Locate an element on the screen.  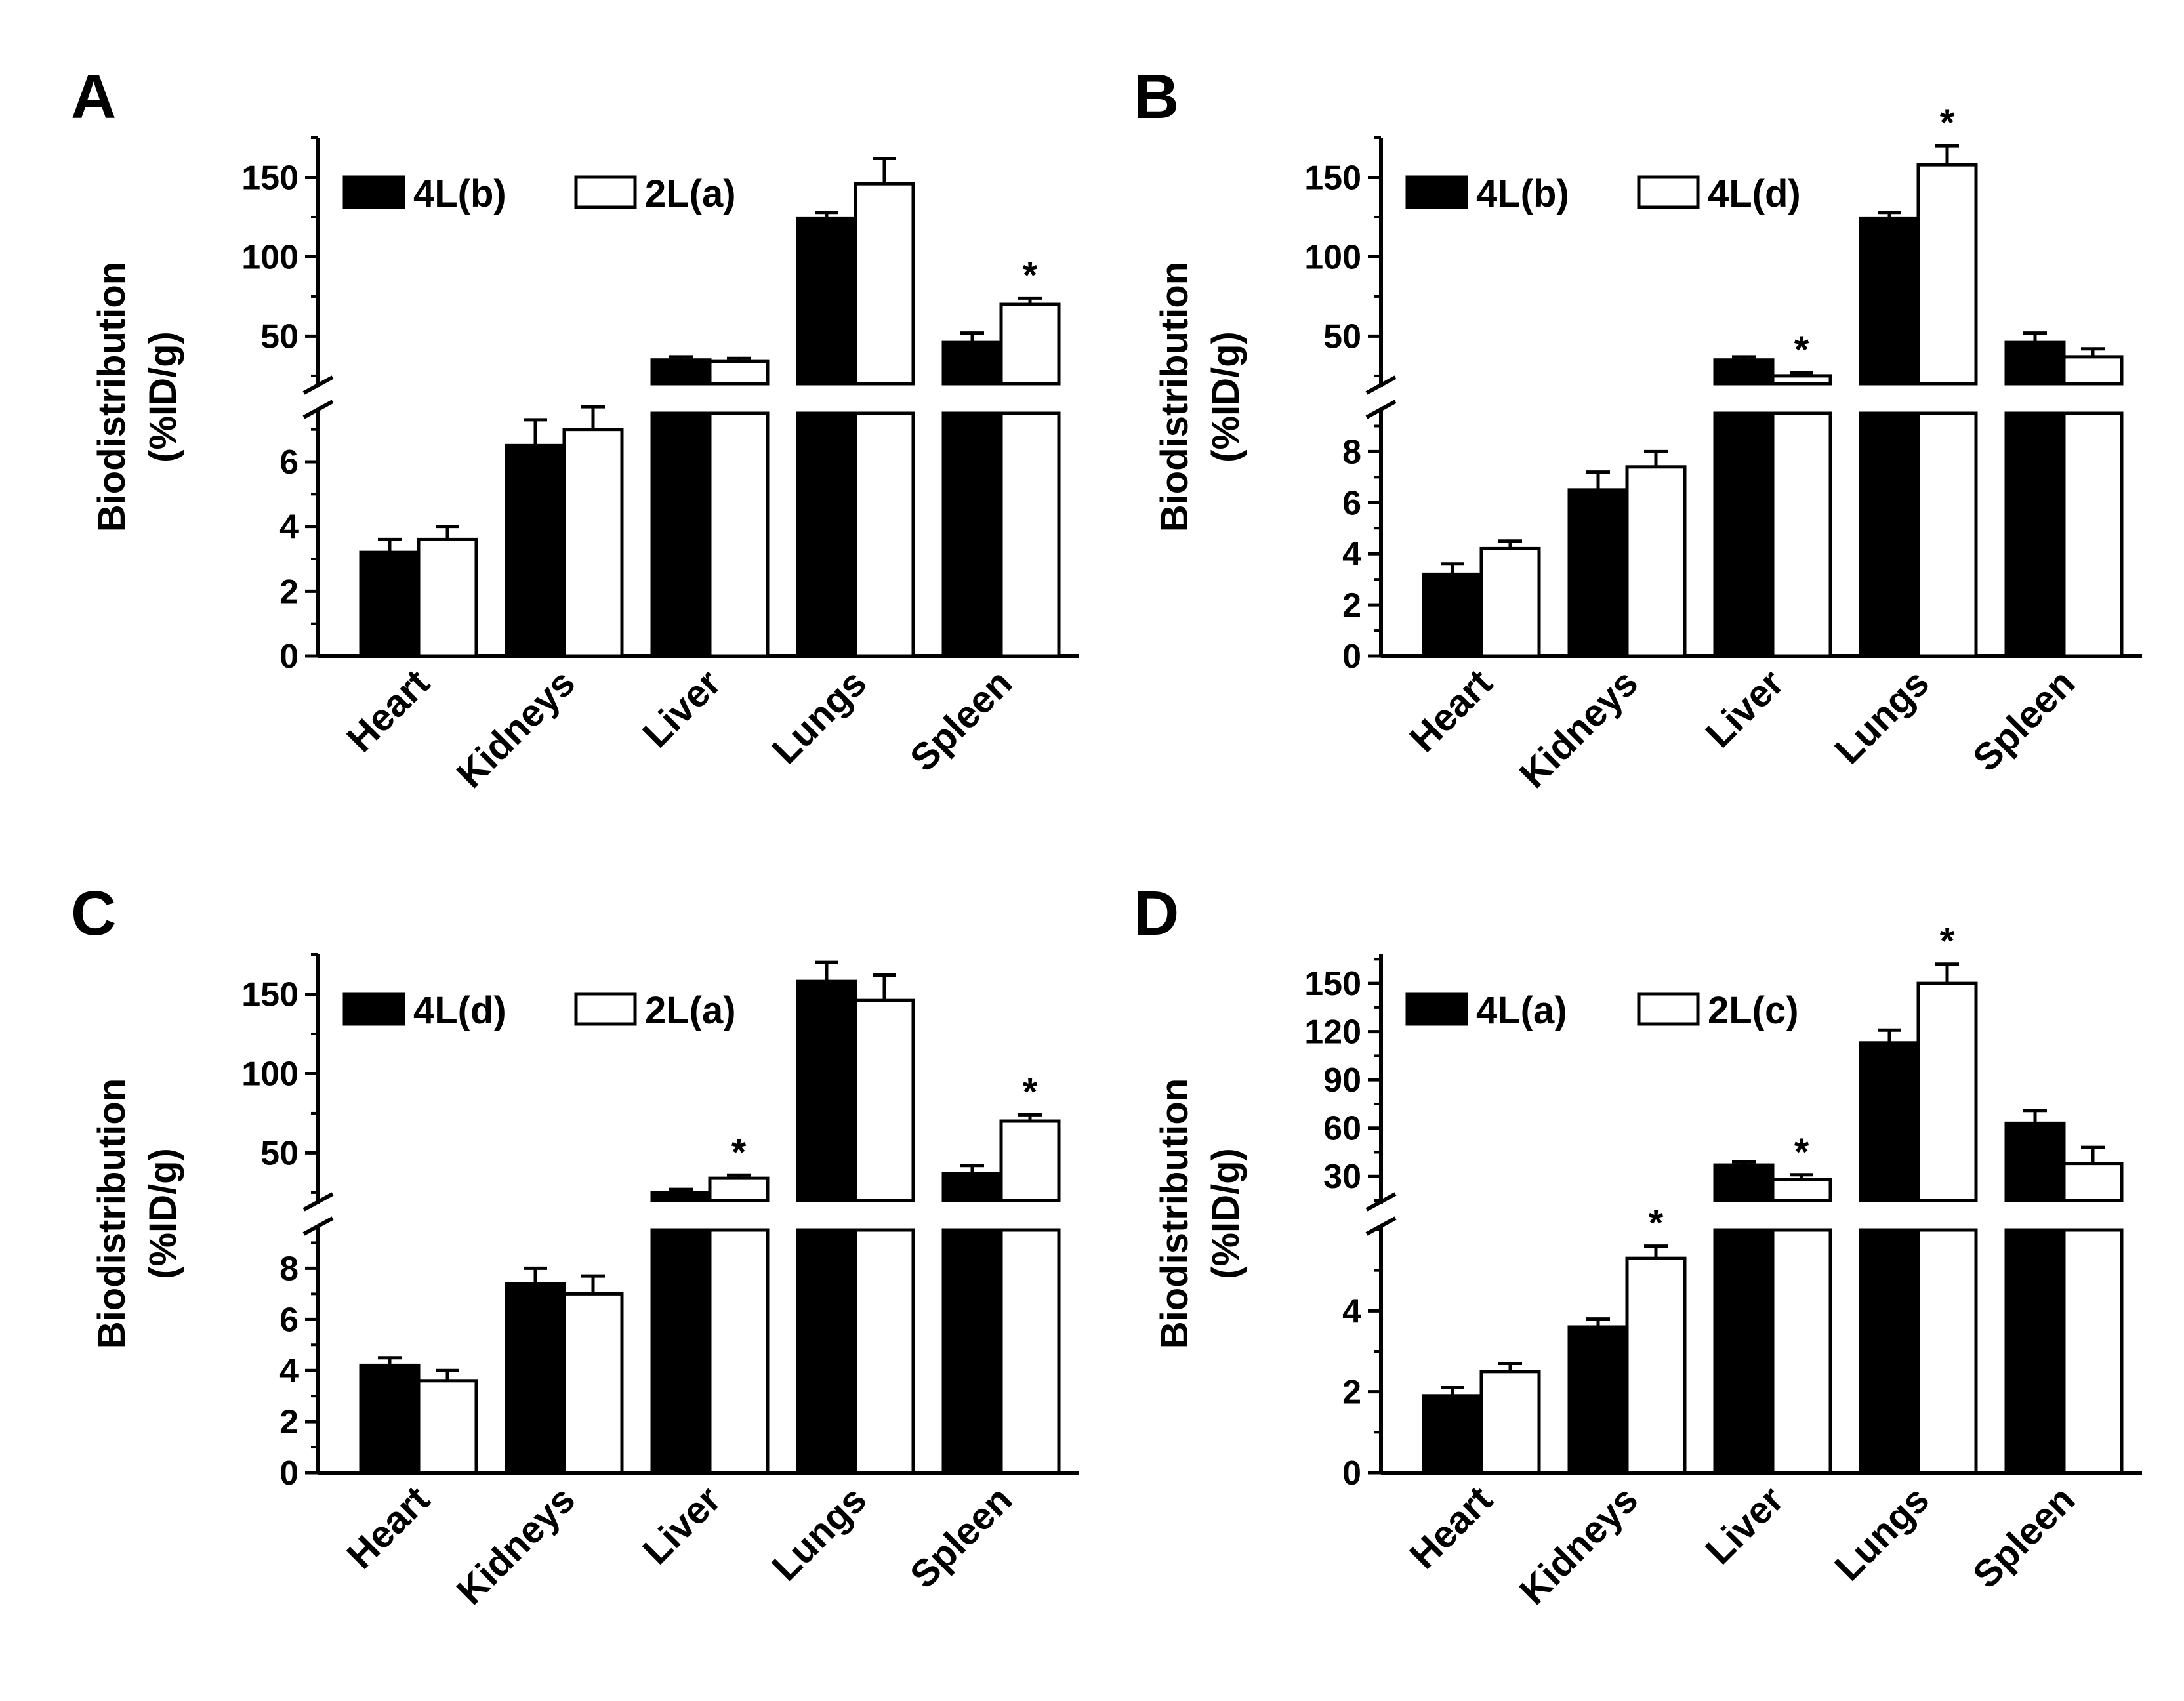
y-tick-label: 0 is located at coordinates (1351, 657).